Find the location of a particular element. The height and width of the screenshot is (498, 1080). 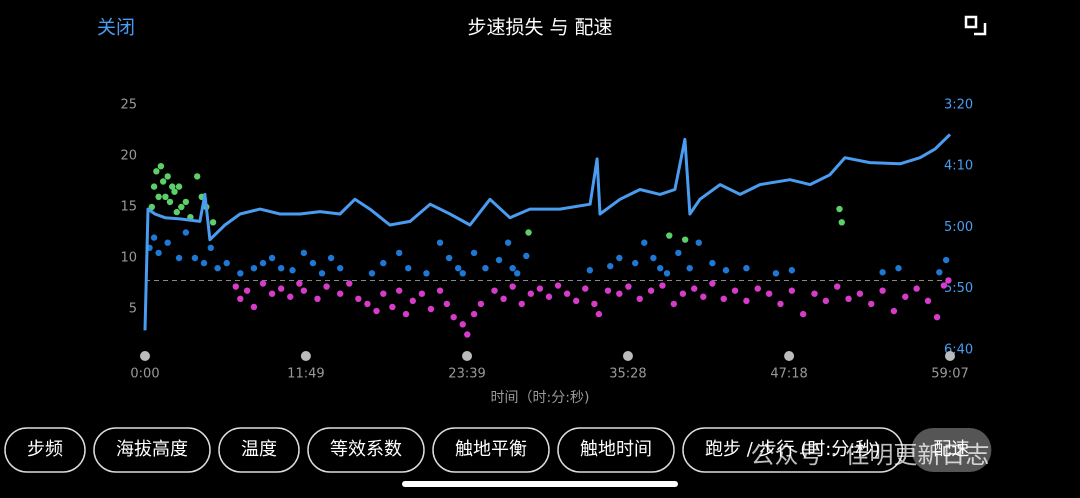

button-label: 跑步 / 步行 (时:分:秒) is located at coordinates (792, 449).